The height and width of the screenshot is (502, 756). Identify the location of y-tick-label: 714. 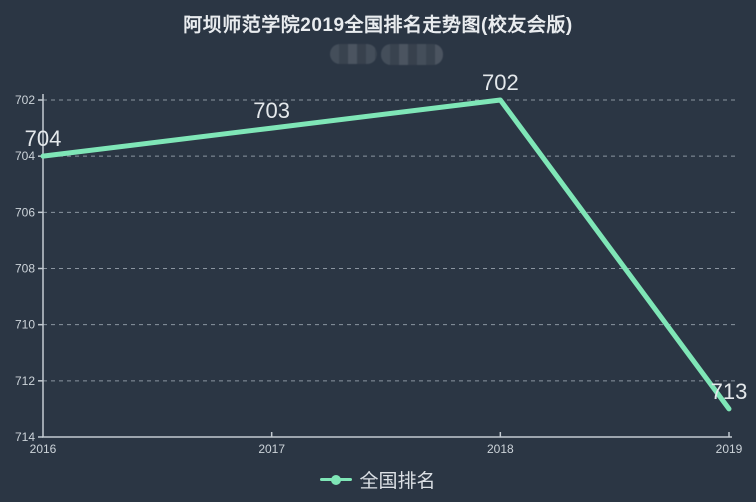
(25, 437).